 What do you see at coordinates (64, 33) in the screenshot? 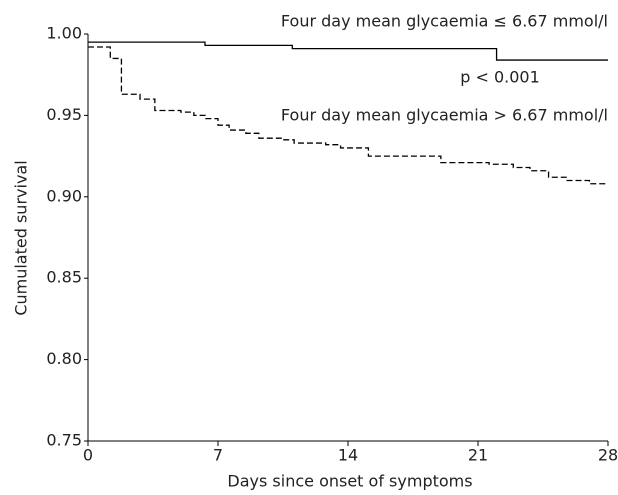
I see `y-tick-label: 1.00` at bounding box center [64, 33].